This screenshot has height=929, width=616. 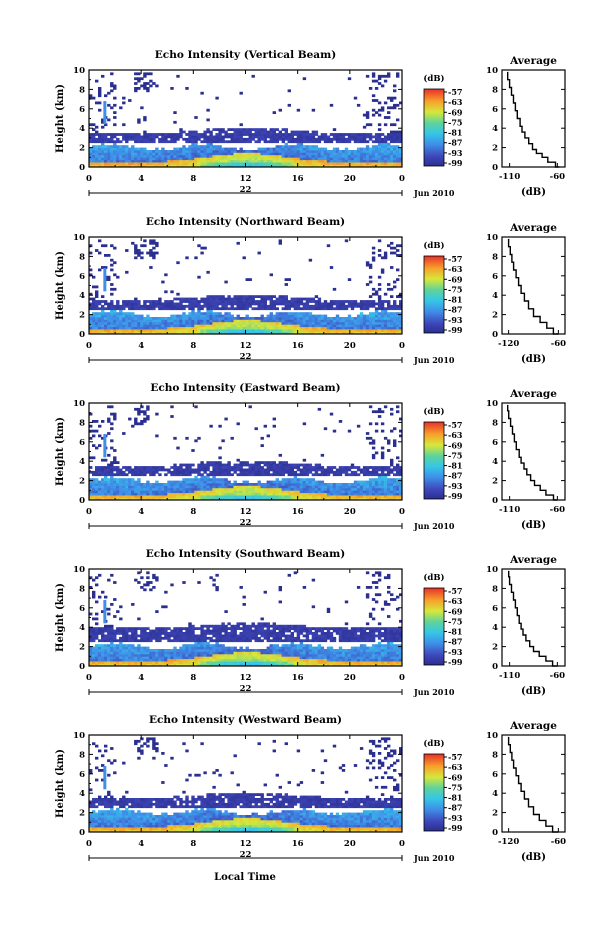 What do you see at coordinates (193, 179) in the screenshot?
I see `x-tick-label: 8` at bounding box center [193, 179].